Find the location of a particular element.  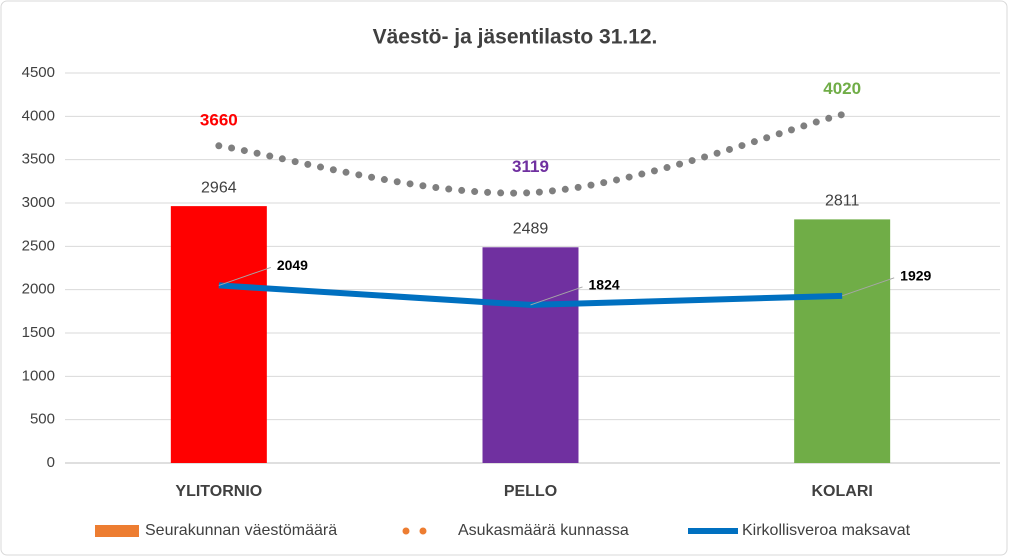

x-tick-label: YLITORNIO is located at coordinates (218, 491).